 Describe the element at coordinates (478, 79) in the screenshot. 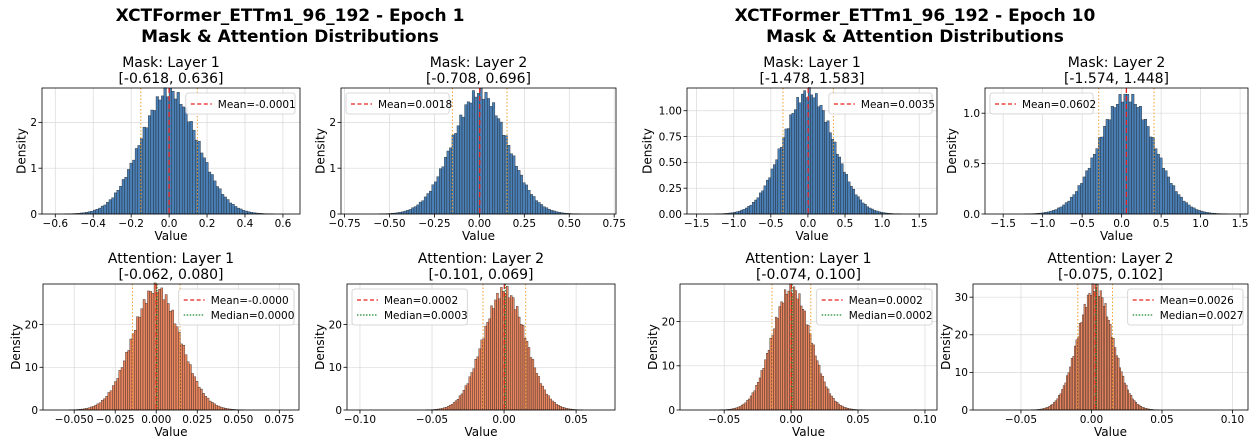

I see `panel-range: [-0.708, 0.696]` at that location.